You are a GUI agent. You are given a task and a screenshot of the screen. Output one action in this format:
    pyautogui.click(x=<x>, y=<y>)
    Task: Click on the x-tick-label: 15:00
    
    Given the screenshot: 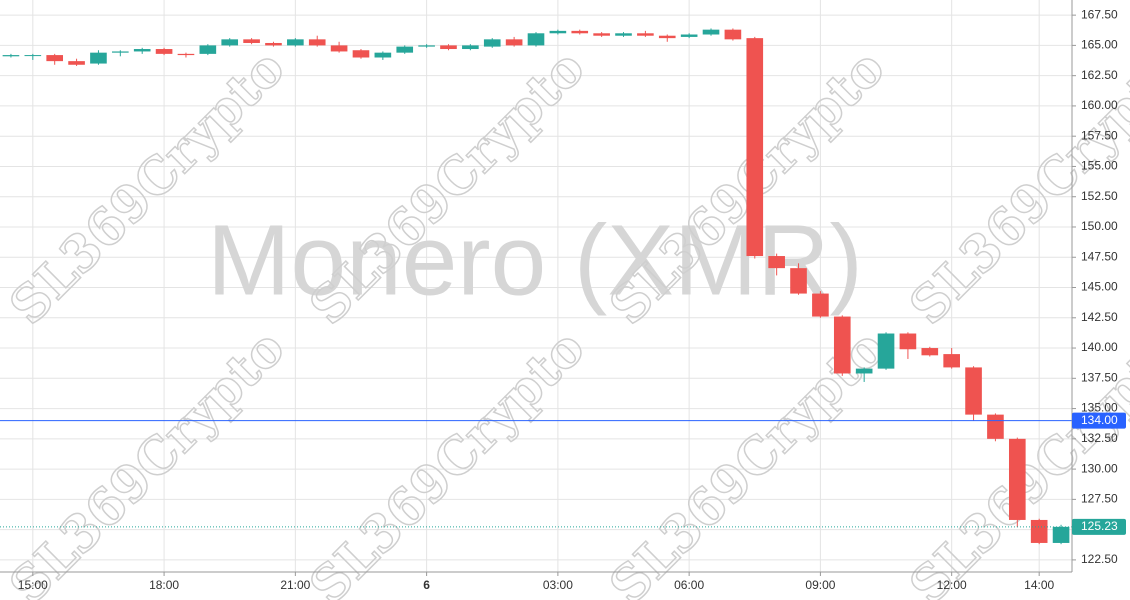 What is the action you would take?
    pyautogui.click(x=33, y=585)
    